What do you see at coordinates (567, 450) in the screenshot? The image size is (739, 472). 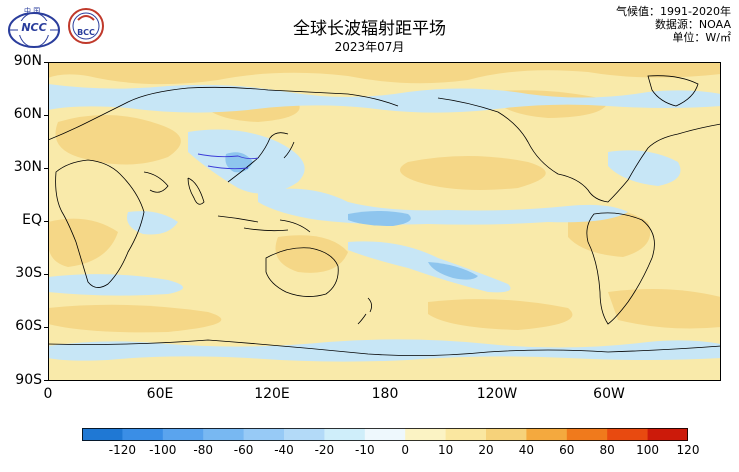 I see `colorbar-label: 60` at bounding box center [567, 450].